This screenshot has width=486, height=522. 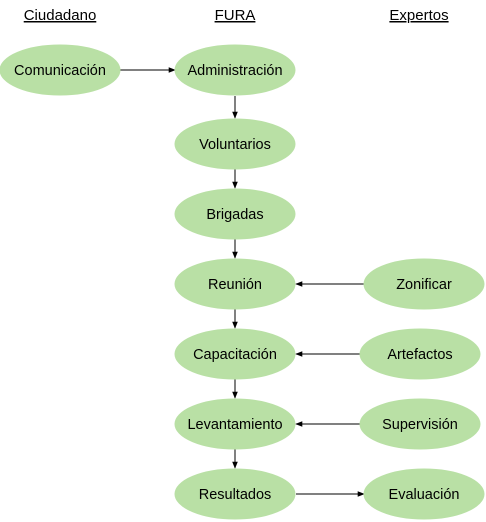 What do you see at coordinates (235, 15) in the screenshot?
I see `header-fura: FURA` at bounding box center [235, 15].